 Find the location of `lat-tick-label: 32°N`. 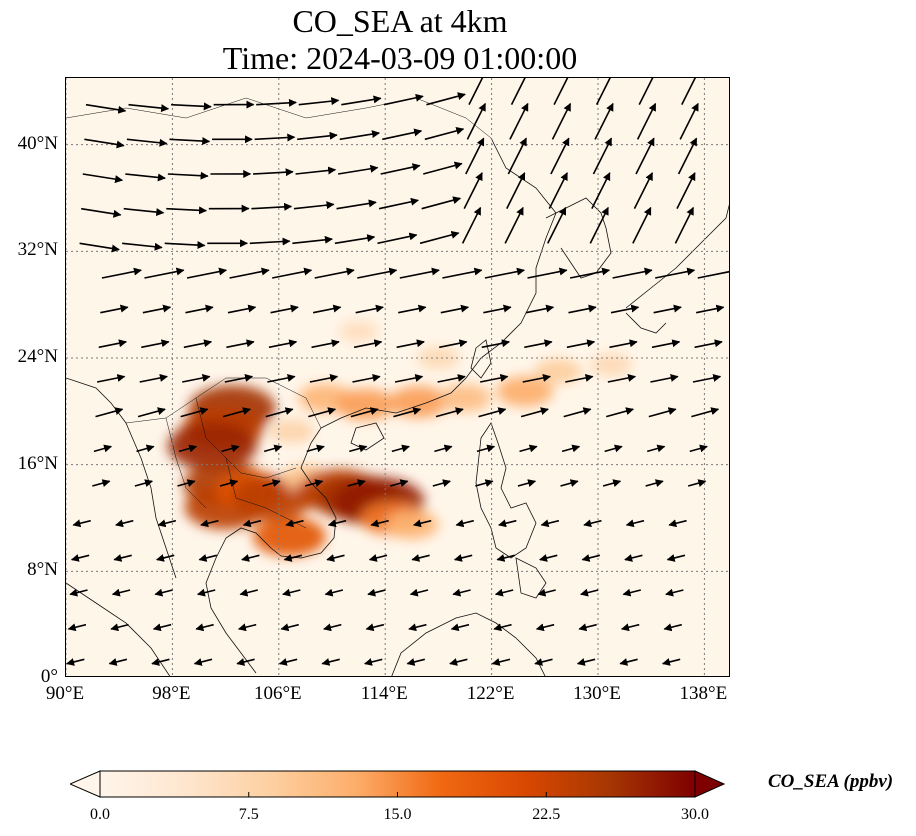

lat-tick-label: 32°N is located at coordinates (37, 250).